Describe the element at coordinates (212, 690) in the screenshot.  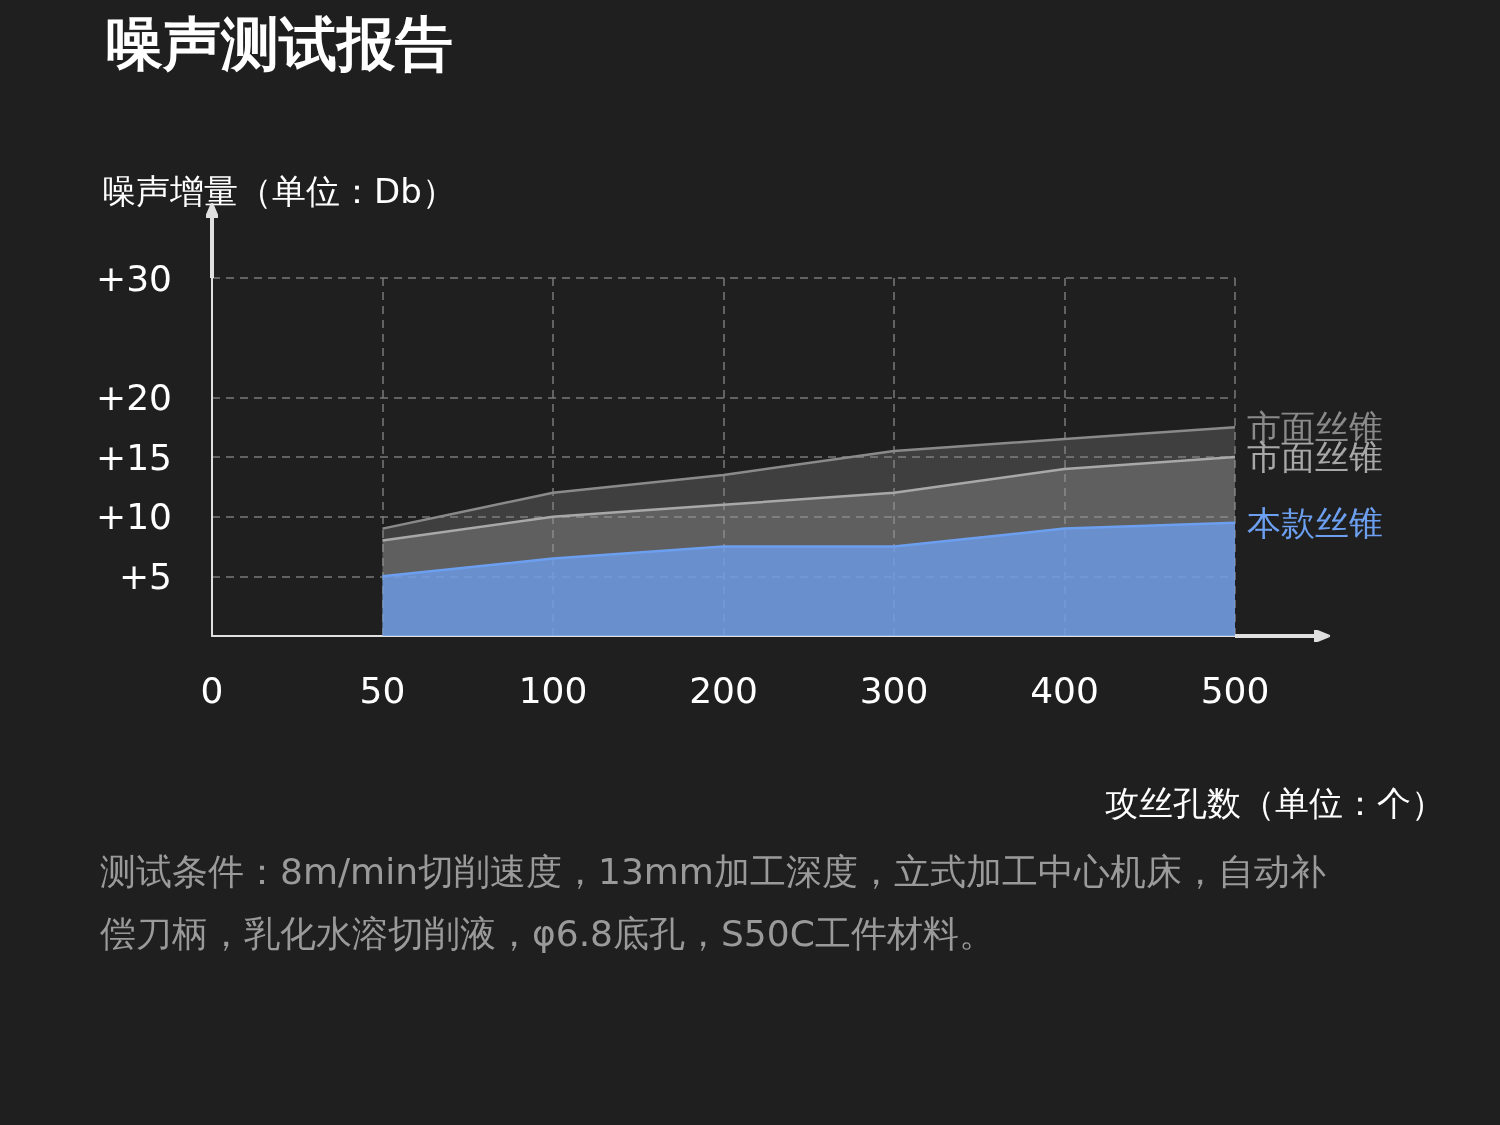
I see `x-tick-label: 0` at that location.